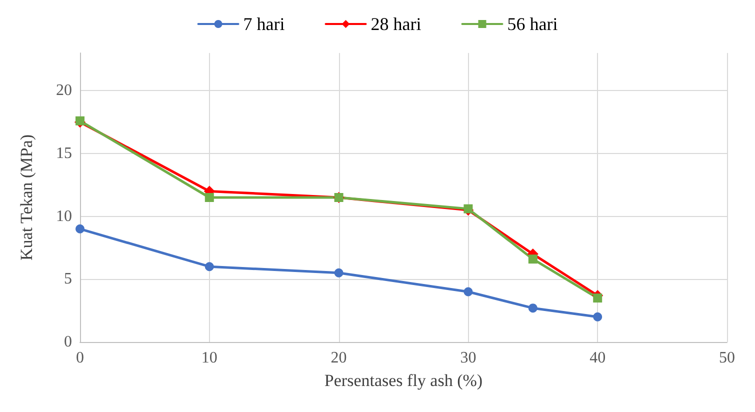  I want to click on y-tick-label: 0, so click(68, 342).